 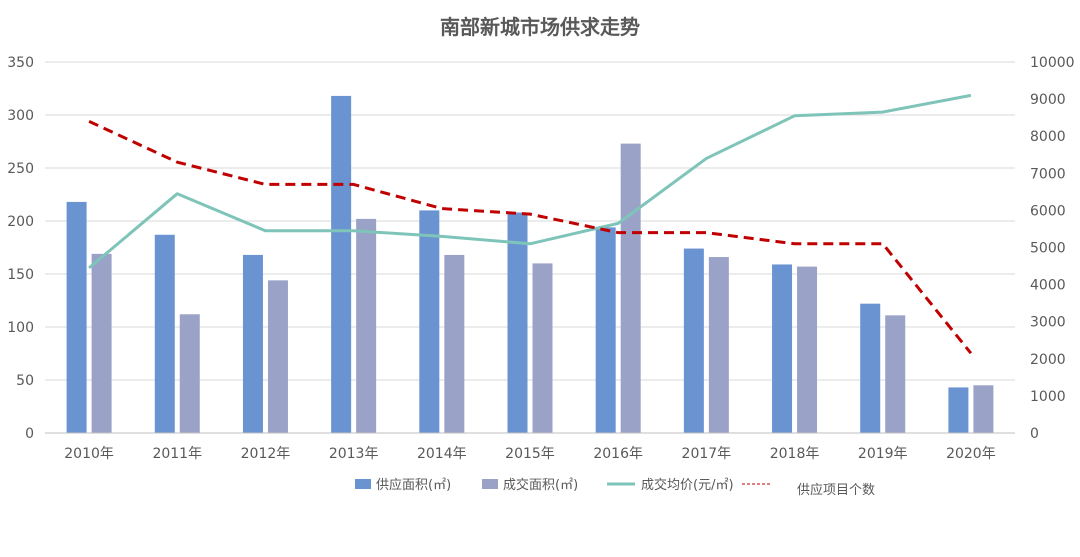 What do you see at coordinates (615, 487) in the screenshot?
I see `chart-legend: 供应面积(㎡) 成交面积(㎡) 成交均价(元/㎡) 供应项目个数` at bounding box center [615, 487].